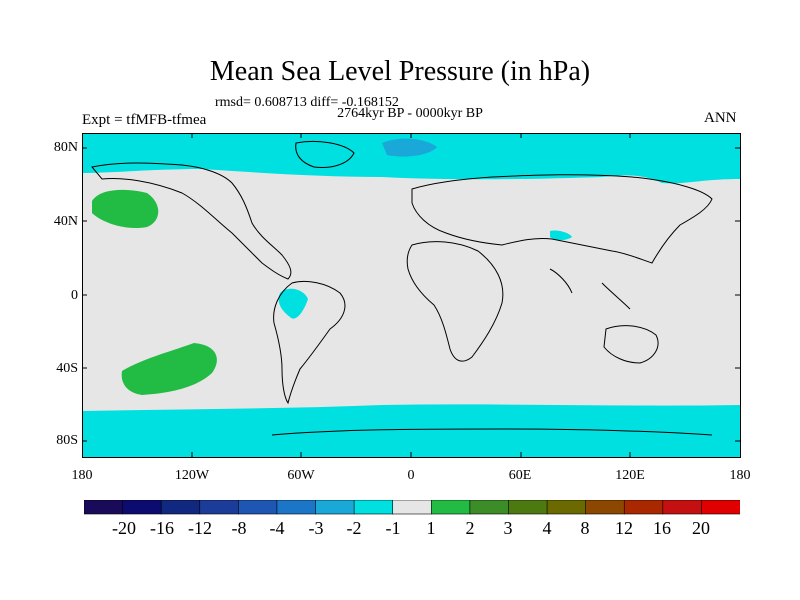 Image resolution: width=800 pixels, height=600 pixels. Describe the element at coordinates (82, 475) in the screenshot. I see `lon-label-180w: 180` at that location.